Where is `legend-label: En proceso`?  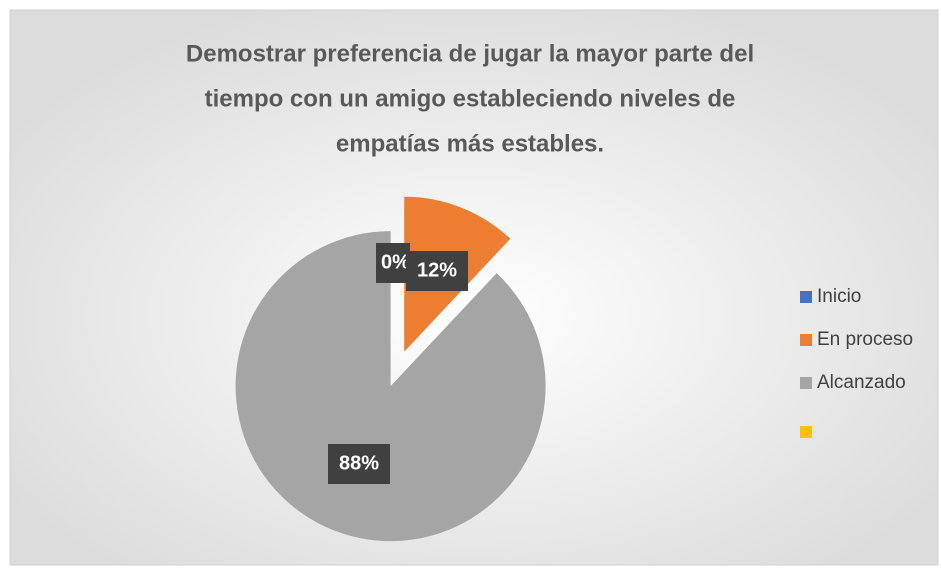
legend-label: En proceso is located at coordinates (865, 339).